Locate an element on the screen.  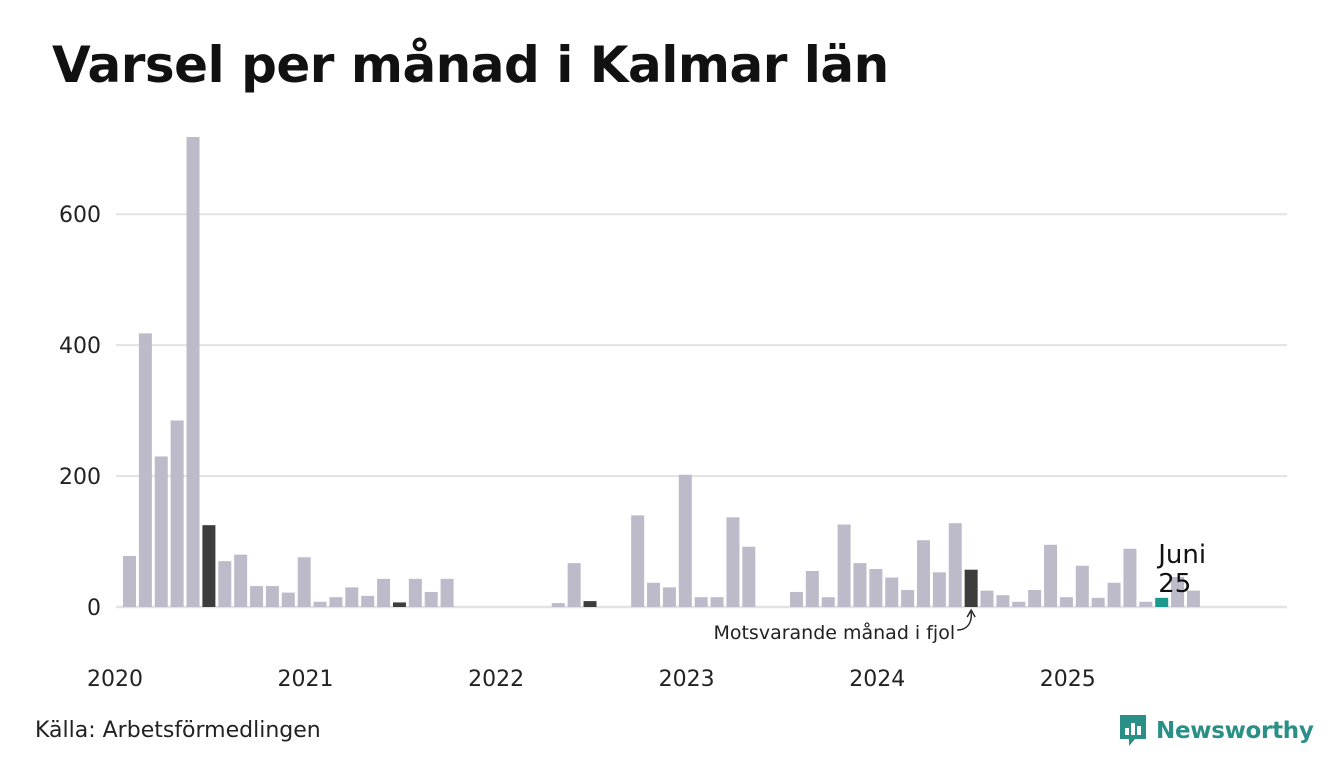
x-tick-label: 2021 is located at coordinates (306, 679).